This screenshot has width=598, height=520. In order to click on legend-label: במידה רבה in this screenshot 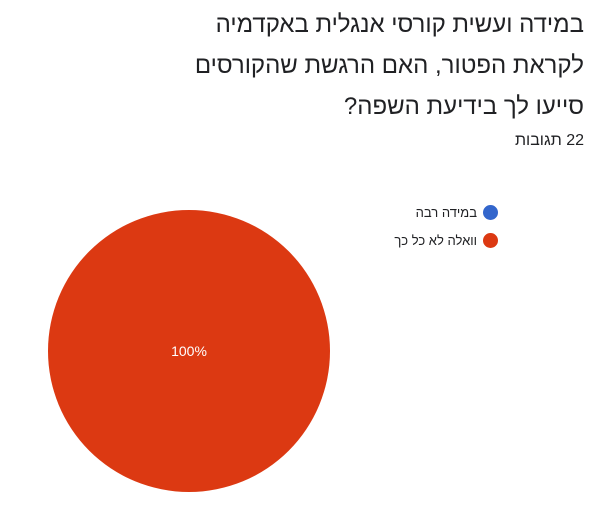, I will do `click(446, 212)`.